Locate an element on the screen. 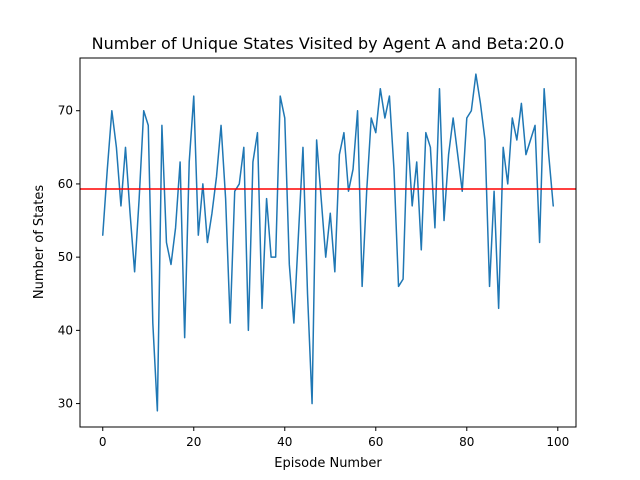 The image size is (640, 480). y-tick-label: 30 is located at coordinates (65, 404).